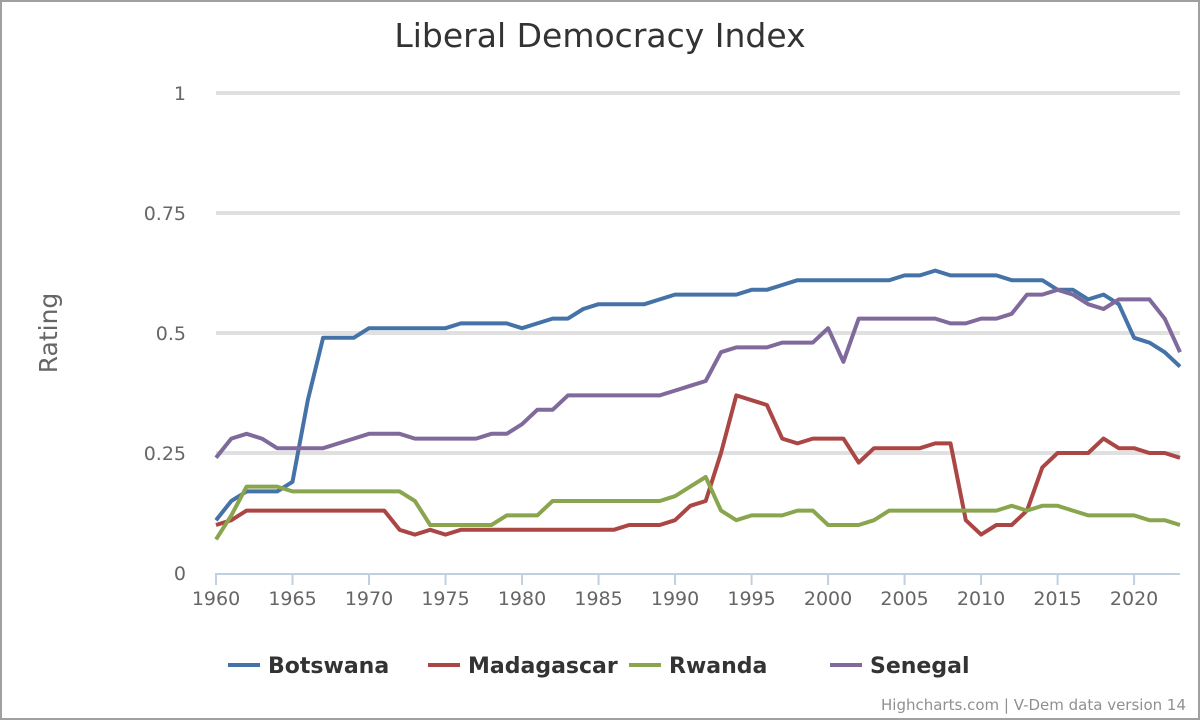 The width and height of the screenshot is (1200, 720). Describe the element at coordinates (599, 35) in the screenshot. I see `chart-title: Liberal Democracy Index` at that location.